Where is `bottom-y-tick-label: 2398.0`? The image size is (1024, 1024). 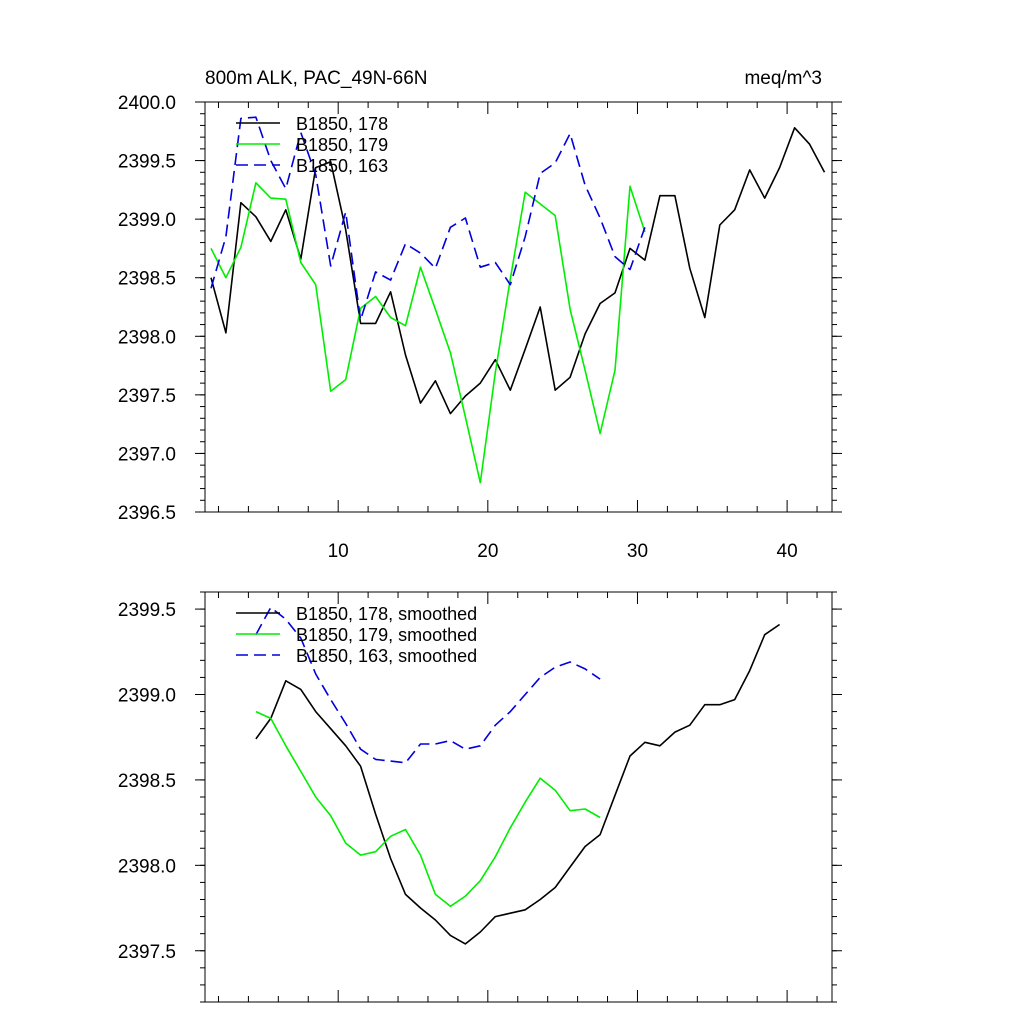 bottom-y-tick-label: 2398.0 is located at coordinates (147, 866).